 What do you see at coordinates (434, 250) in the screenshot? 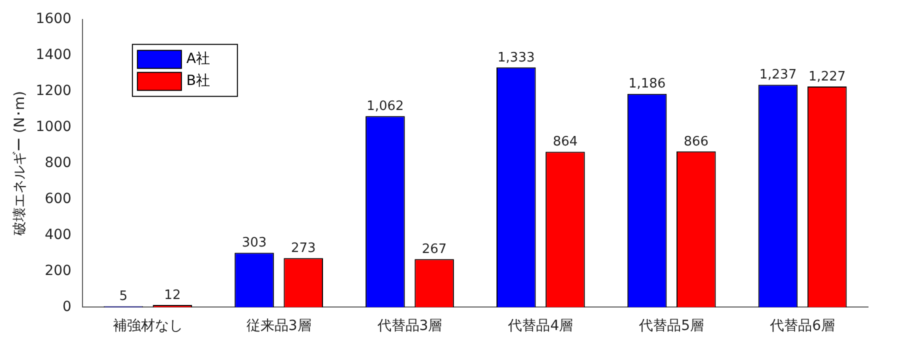
I see `data-label: 267` at bounding box center [434, 250].